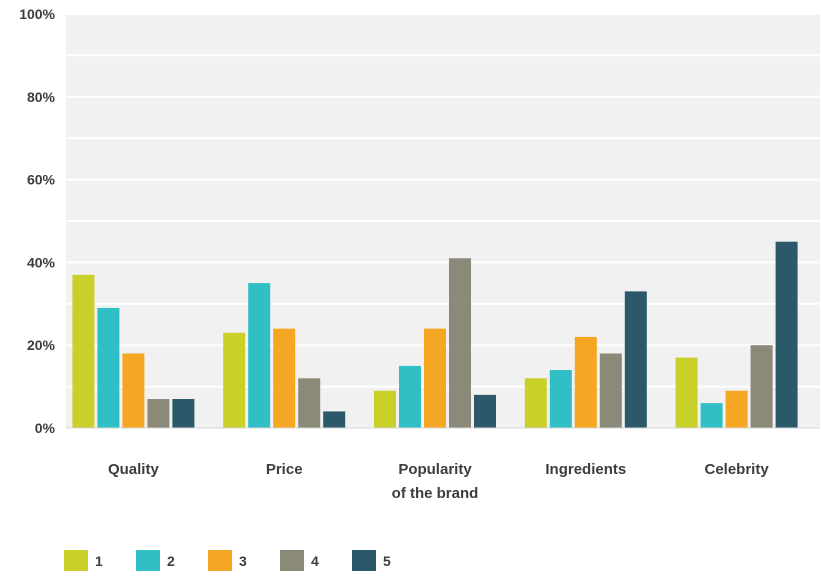  I want to click on y-tick-label: 80%, so click(41, 97).